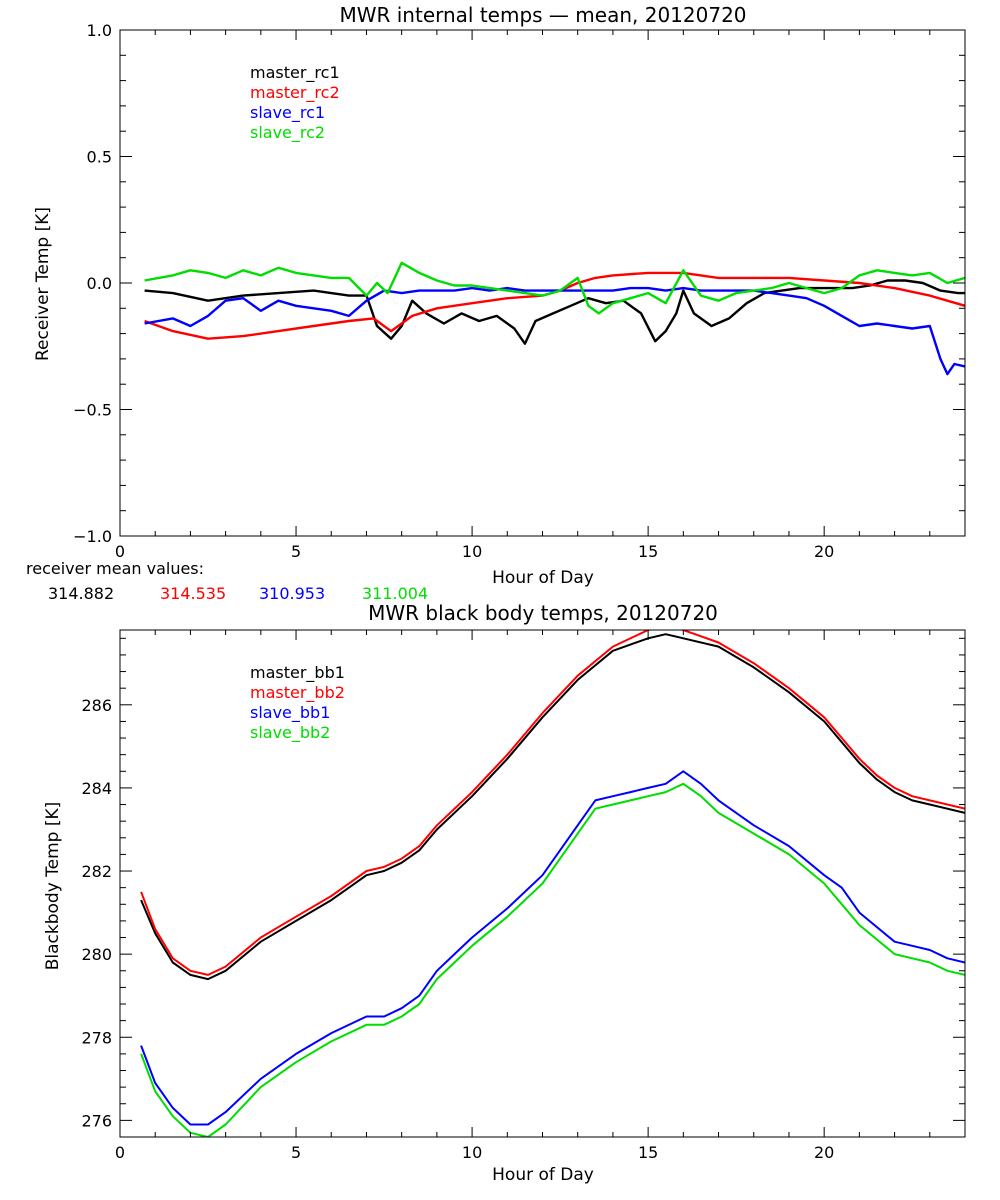  I want to click on y-tick-label: 278, so click(96, 1037).